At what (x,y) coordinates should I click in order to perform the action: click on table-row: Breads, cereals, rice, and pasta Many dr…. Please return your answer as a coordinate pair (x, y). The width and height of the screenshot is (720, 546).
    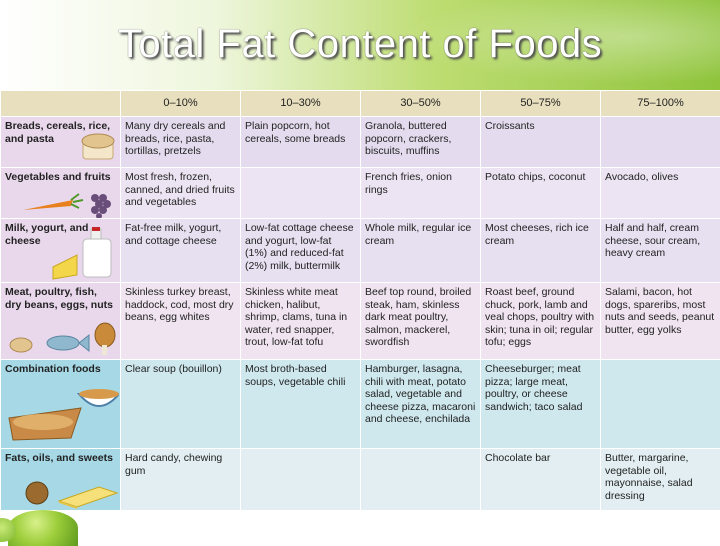
    Looking at the image, I should click on (360, 142).